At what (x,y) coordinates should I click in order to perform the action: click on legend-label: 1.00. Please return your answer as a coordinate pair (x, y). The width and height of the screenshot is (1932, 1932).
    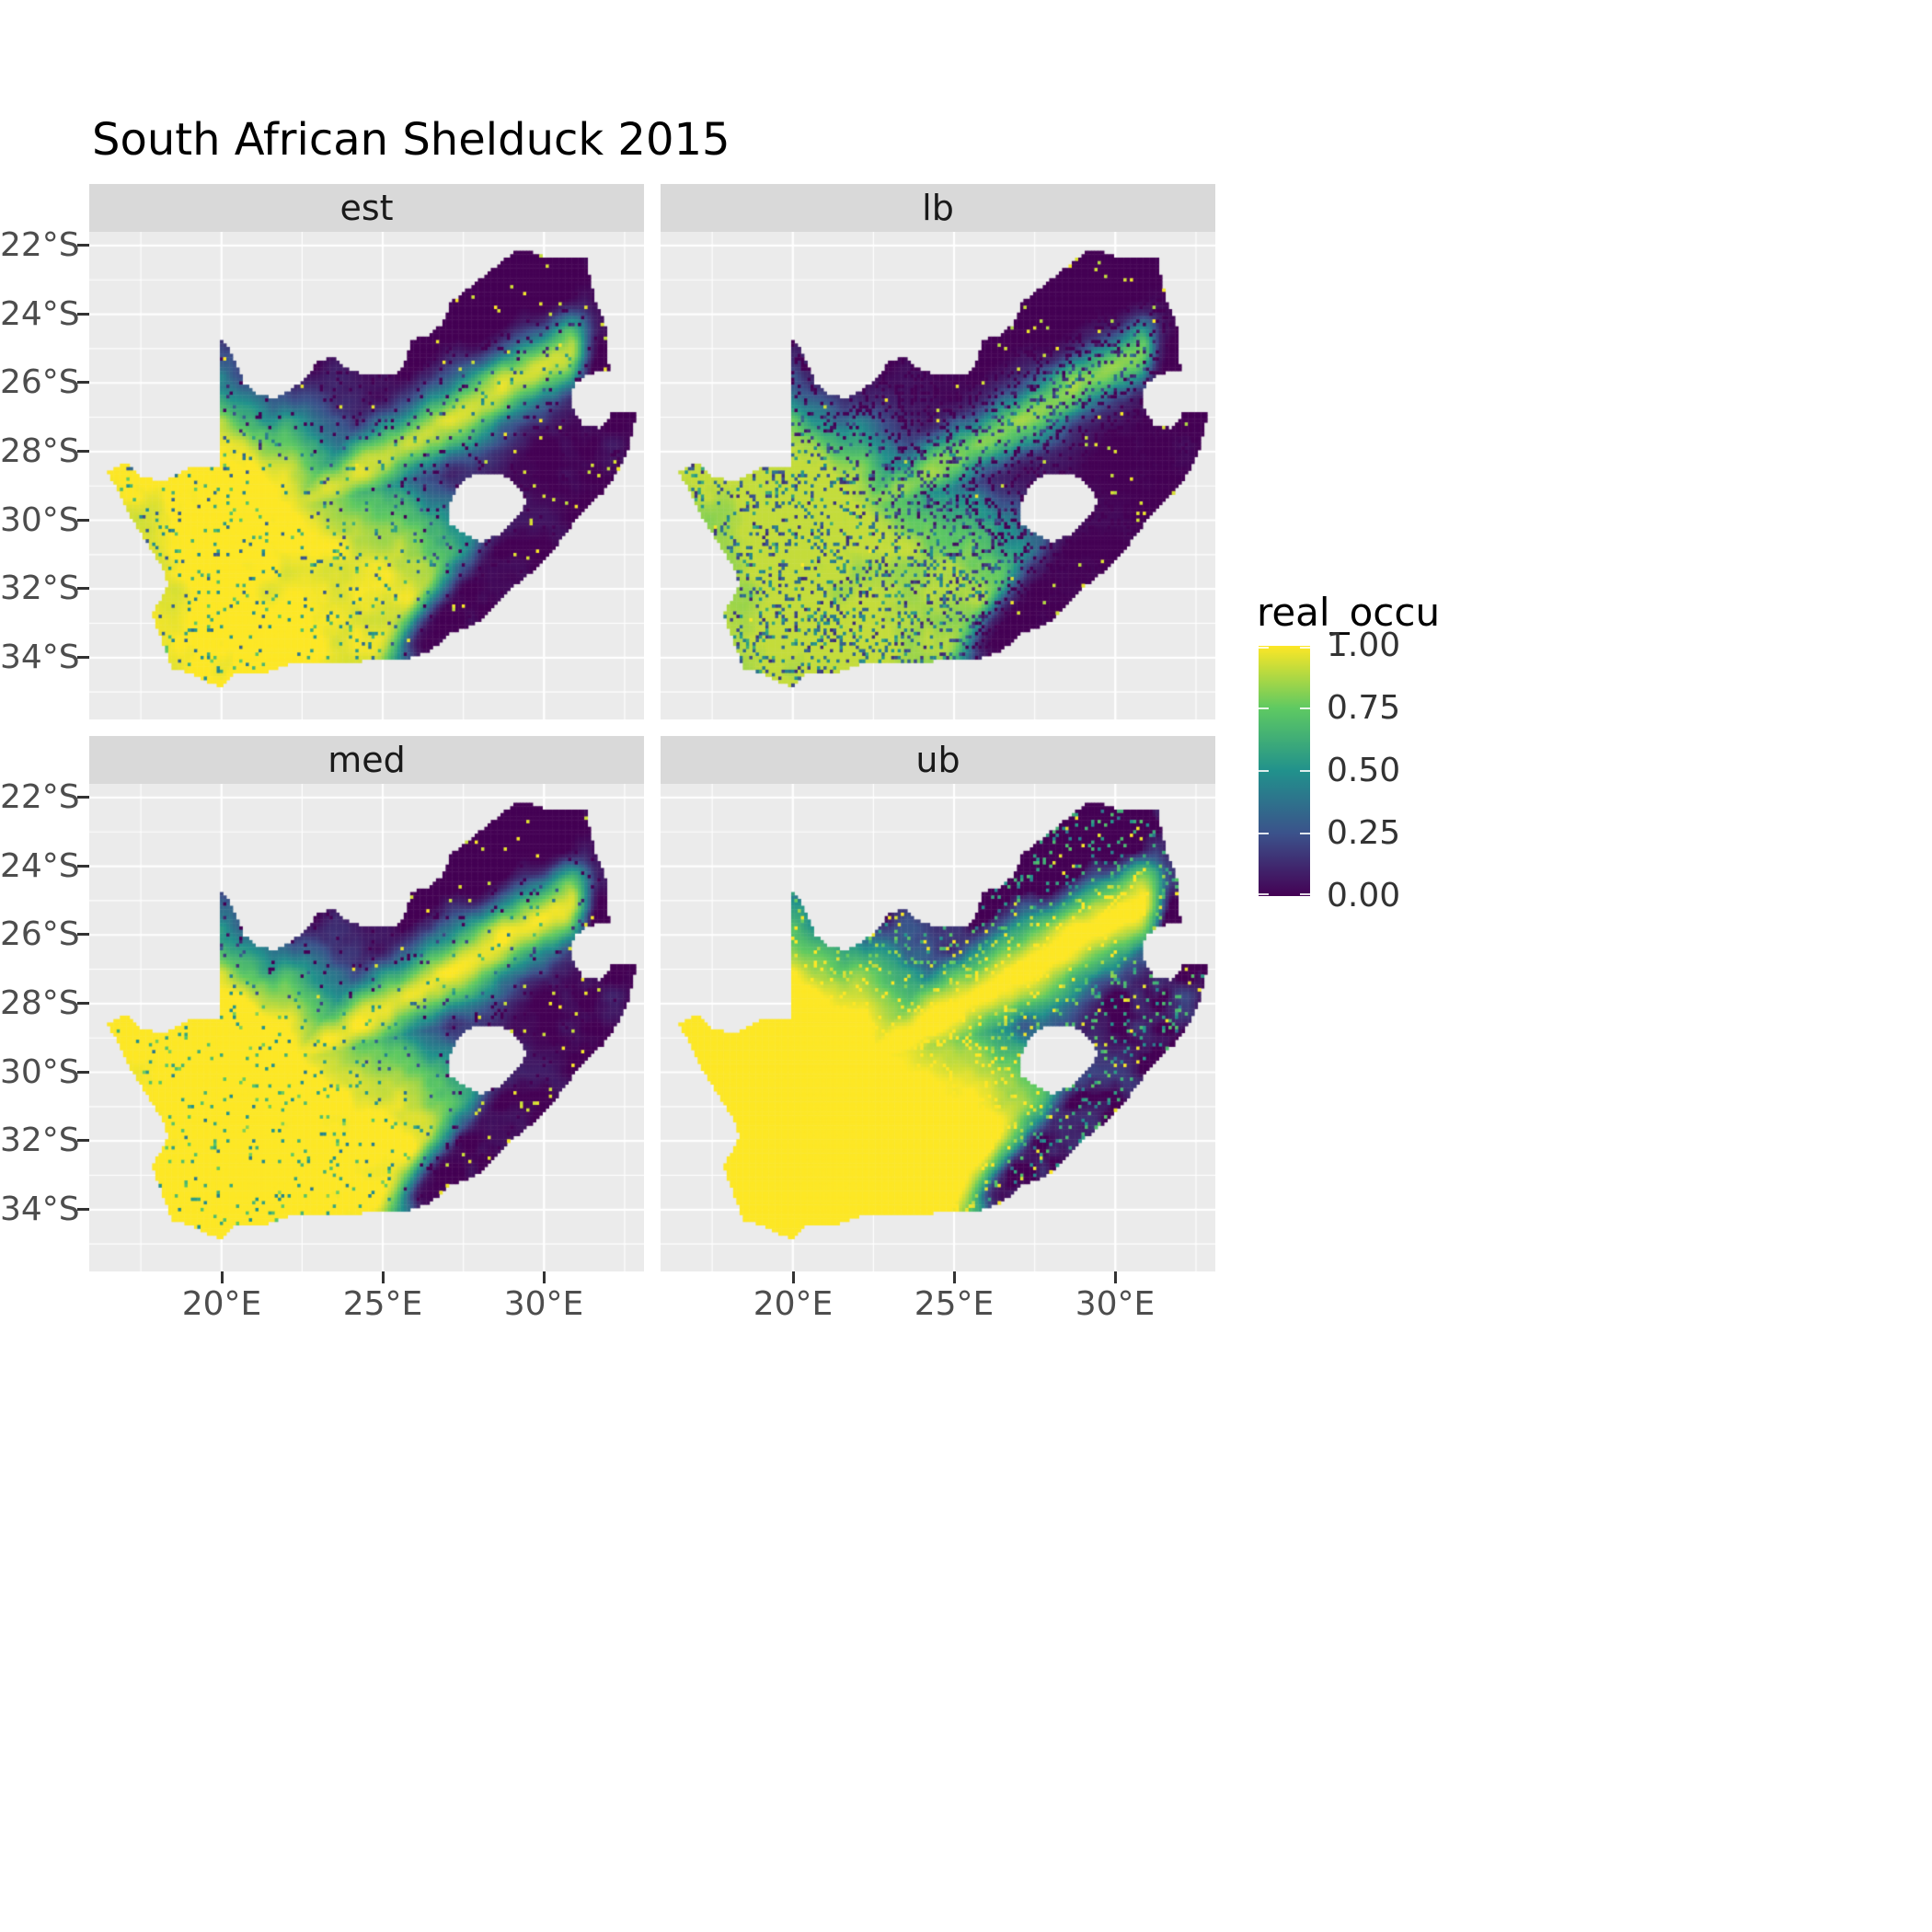
    Looking at the image, I should click on (1364, 645).